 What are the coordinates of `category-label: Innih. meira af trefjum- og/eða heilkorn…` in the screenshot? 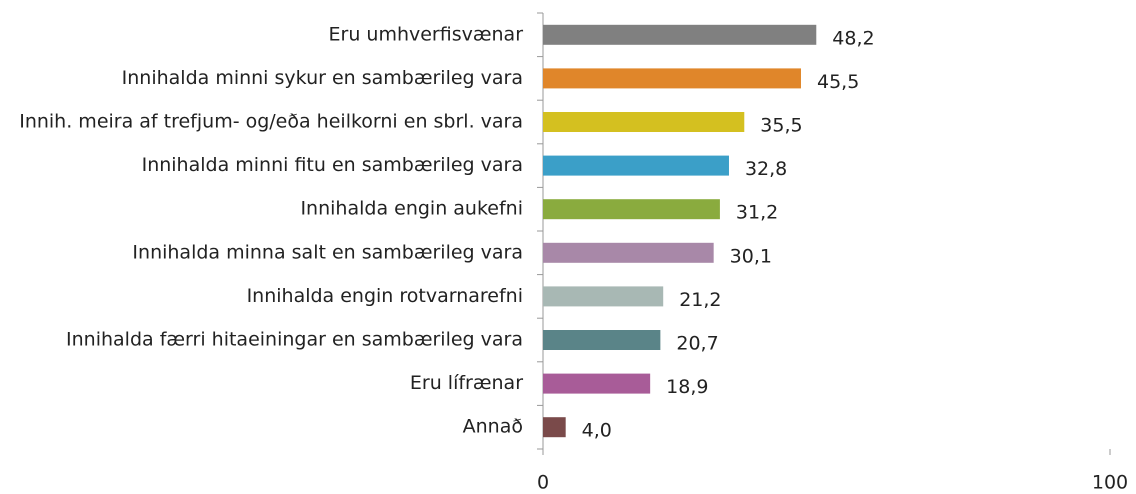 It's located at (271, 122).